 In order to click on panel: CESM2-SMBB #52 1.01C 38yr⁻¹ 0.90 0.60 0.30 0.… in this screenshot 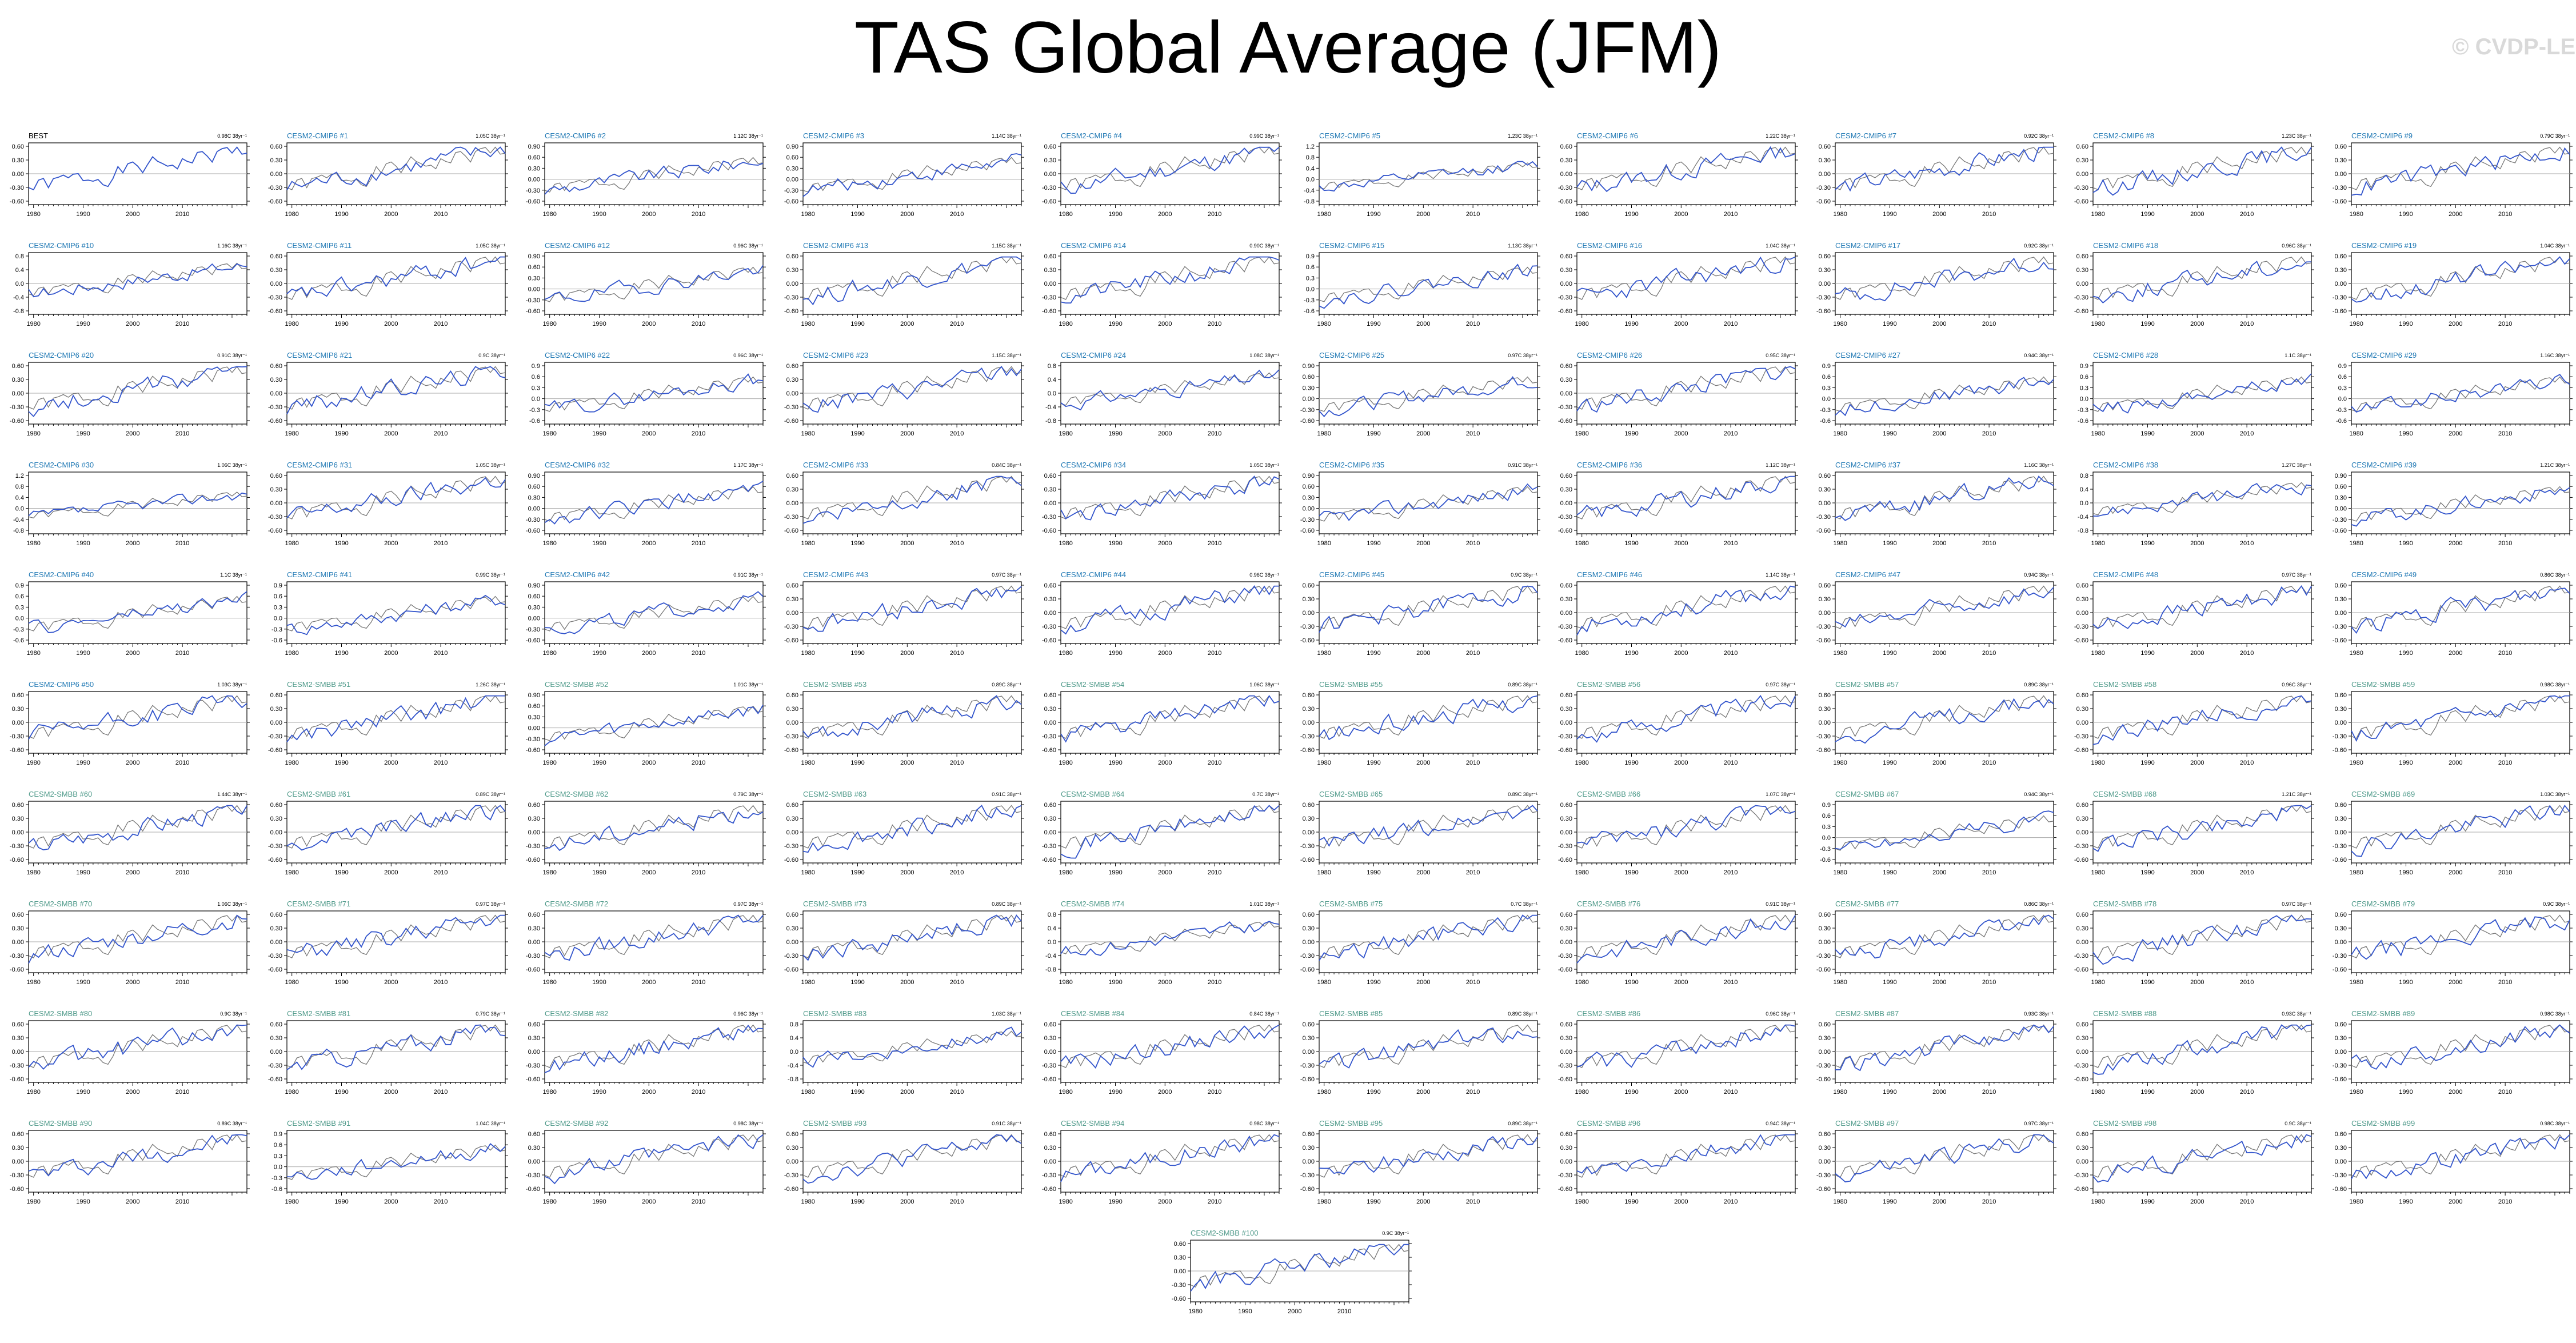, I will do `click(646, 723)`.